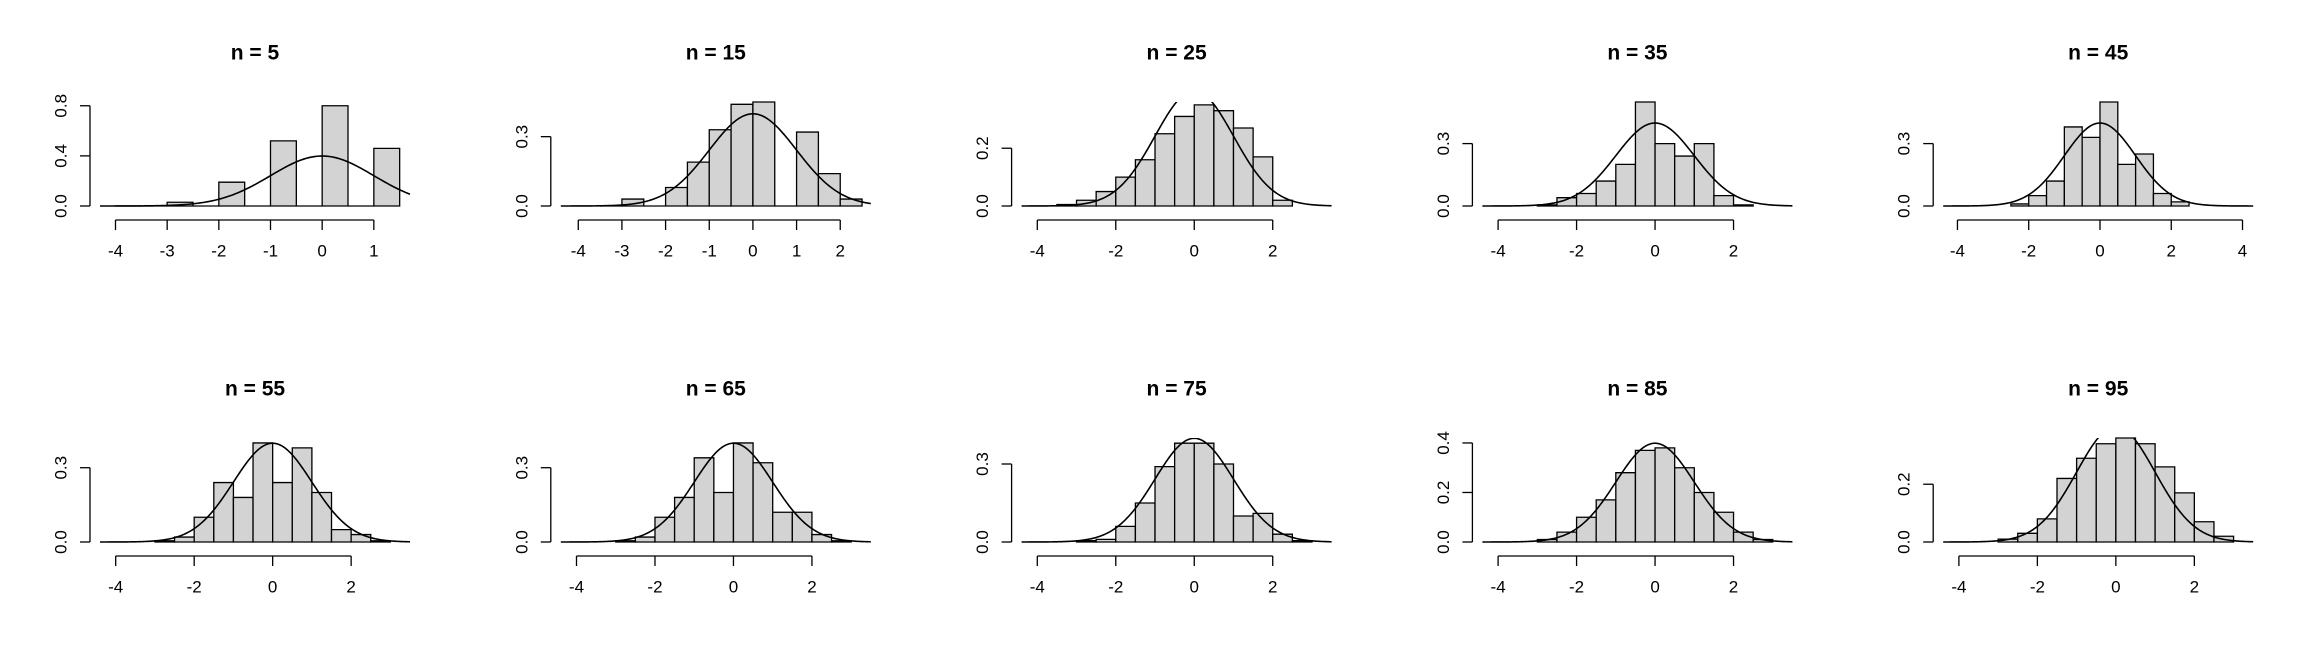 The width and height of the screenshot is (2304, 672). Describe the element at coordinates (1177, 53) in the screenshot. I see `panel-title: n = 25` at that location.